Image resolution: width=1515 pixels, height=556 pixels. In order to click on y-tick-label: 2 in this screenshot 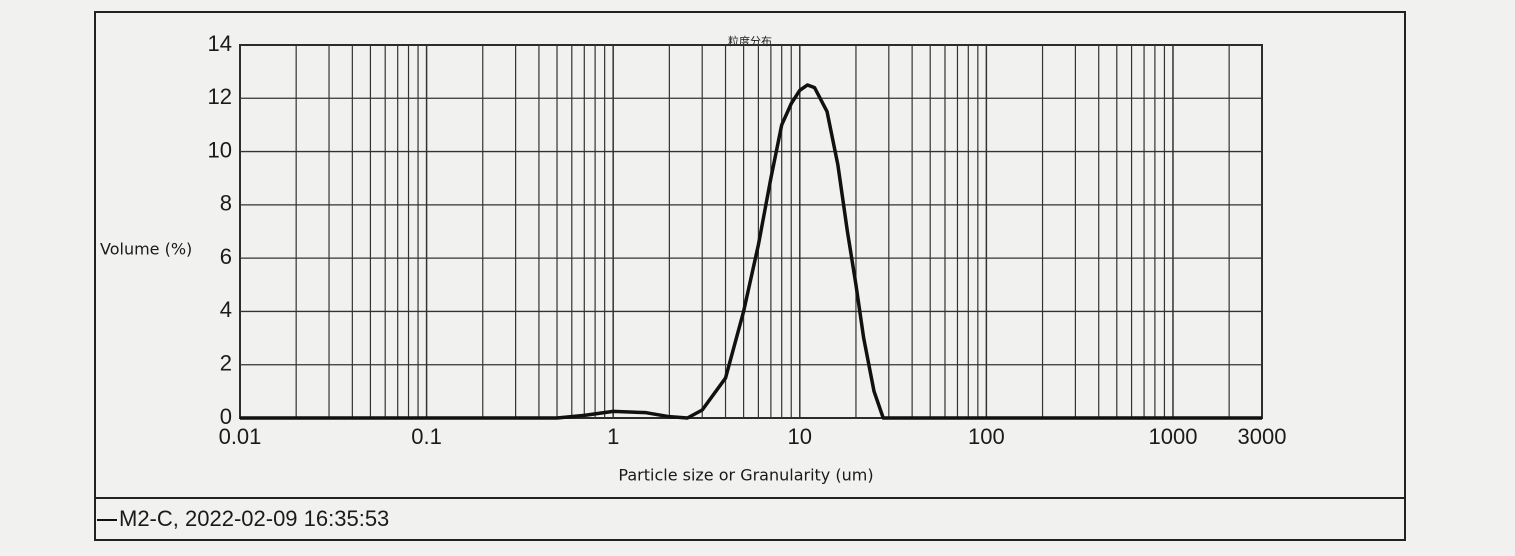, I will do `click(226, 363)`.